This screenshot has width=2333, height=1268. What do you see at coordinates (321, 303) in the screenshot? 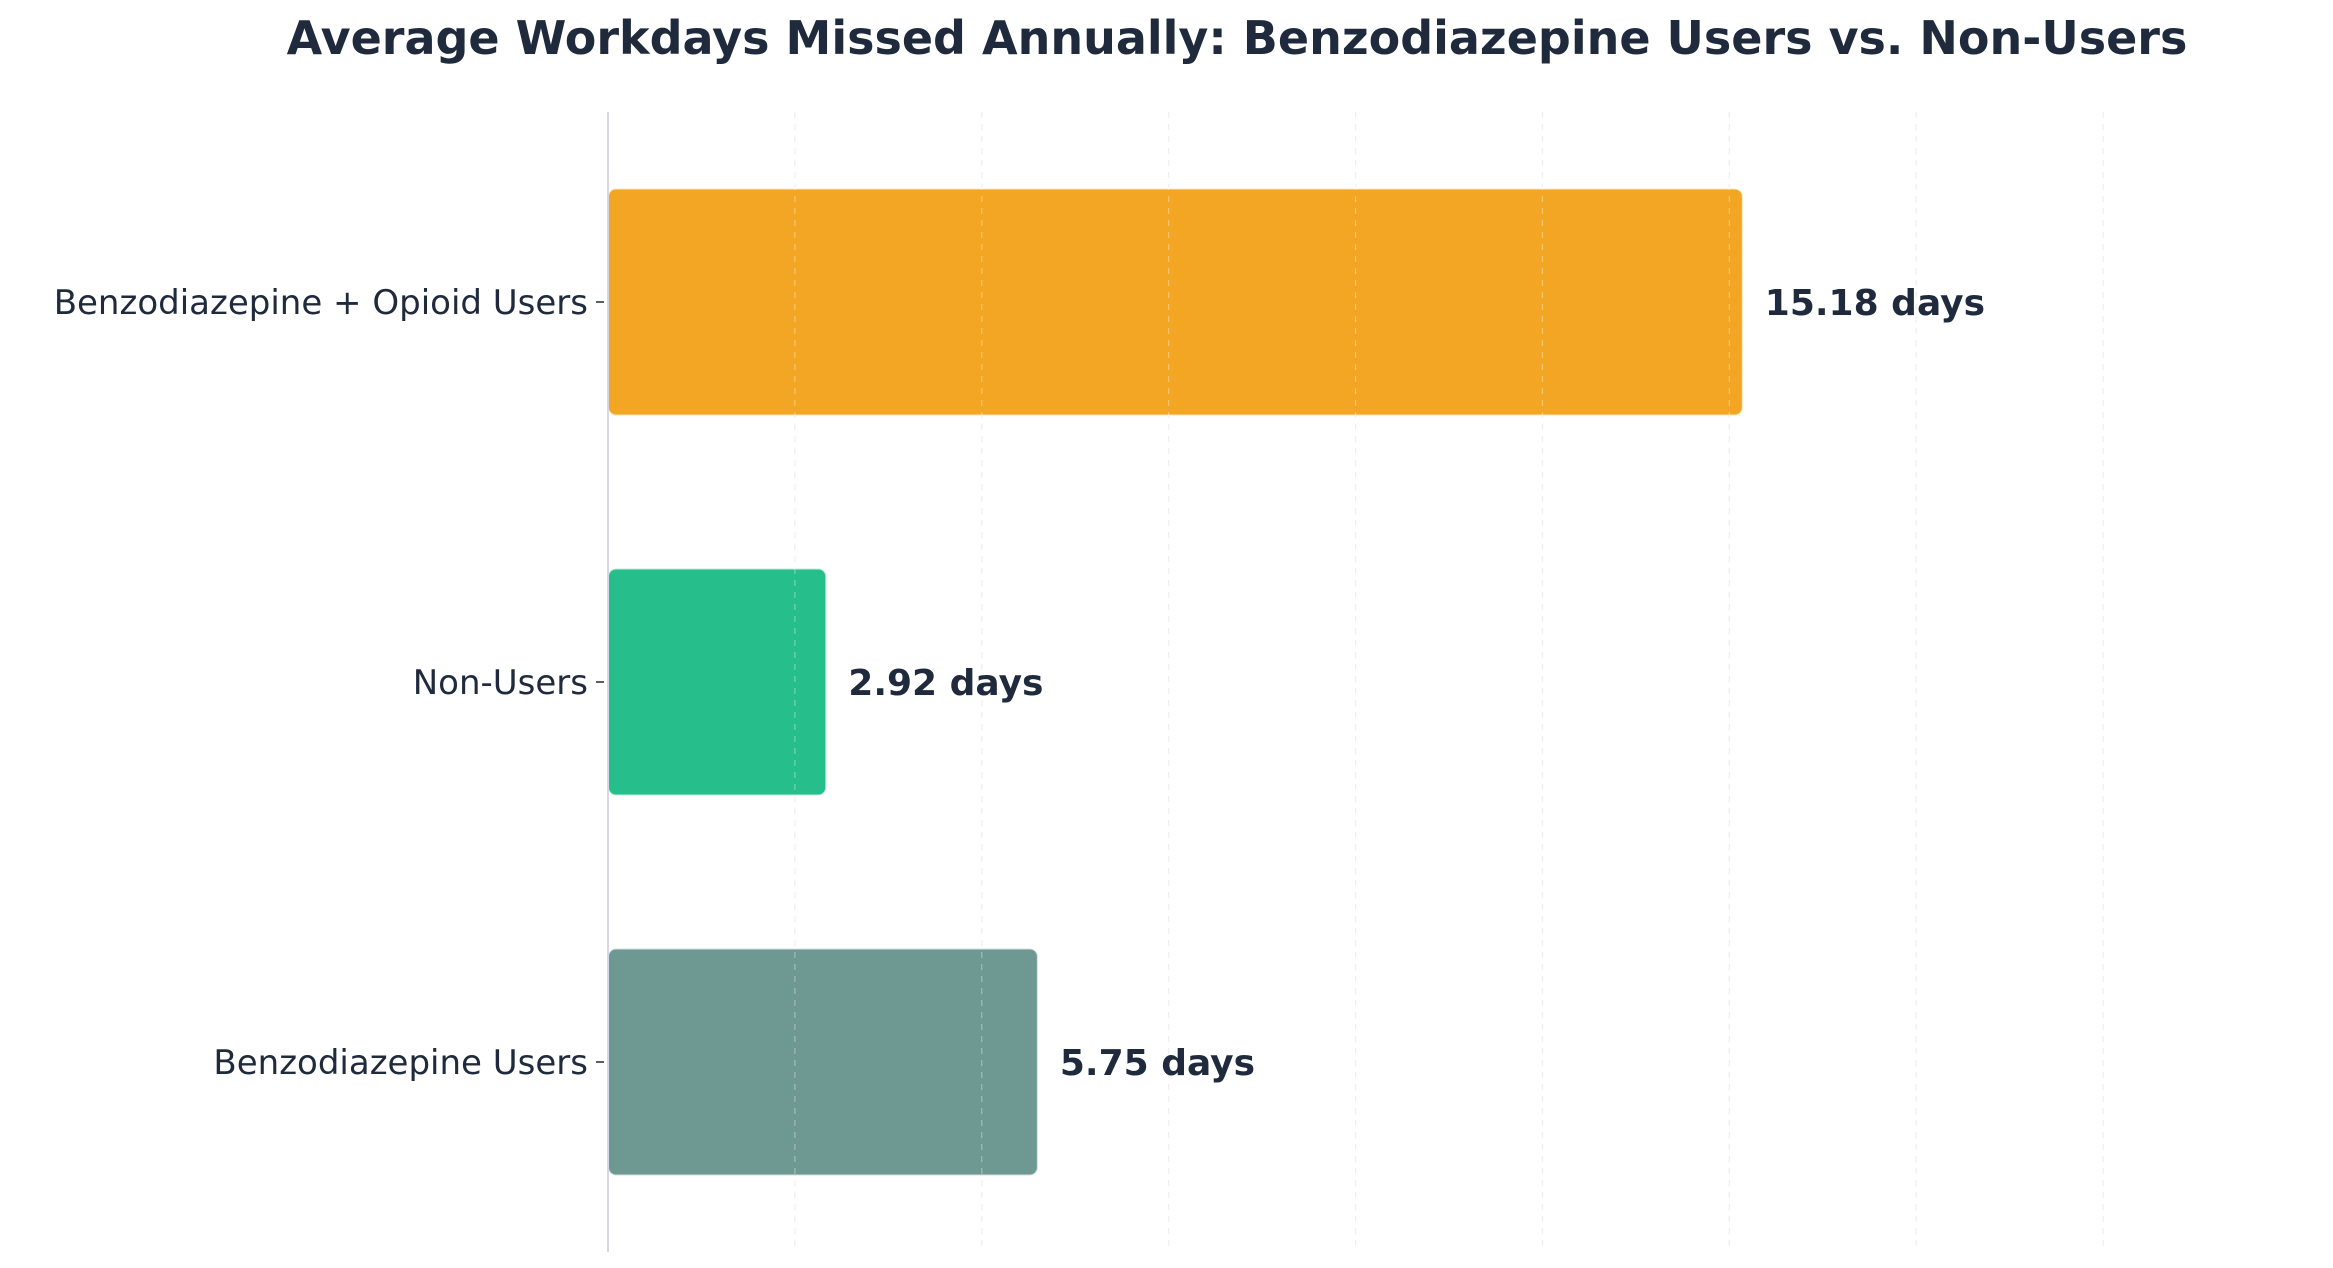
I see `category-label: Benzodiazepine + Opioid Users` at bounding box center [321, 303].